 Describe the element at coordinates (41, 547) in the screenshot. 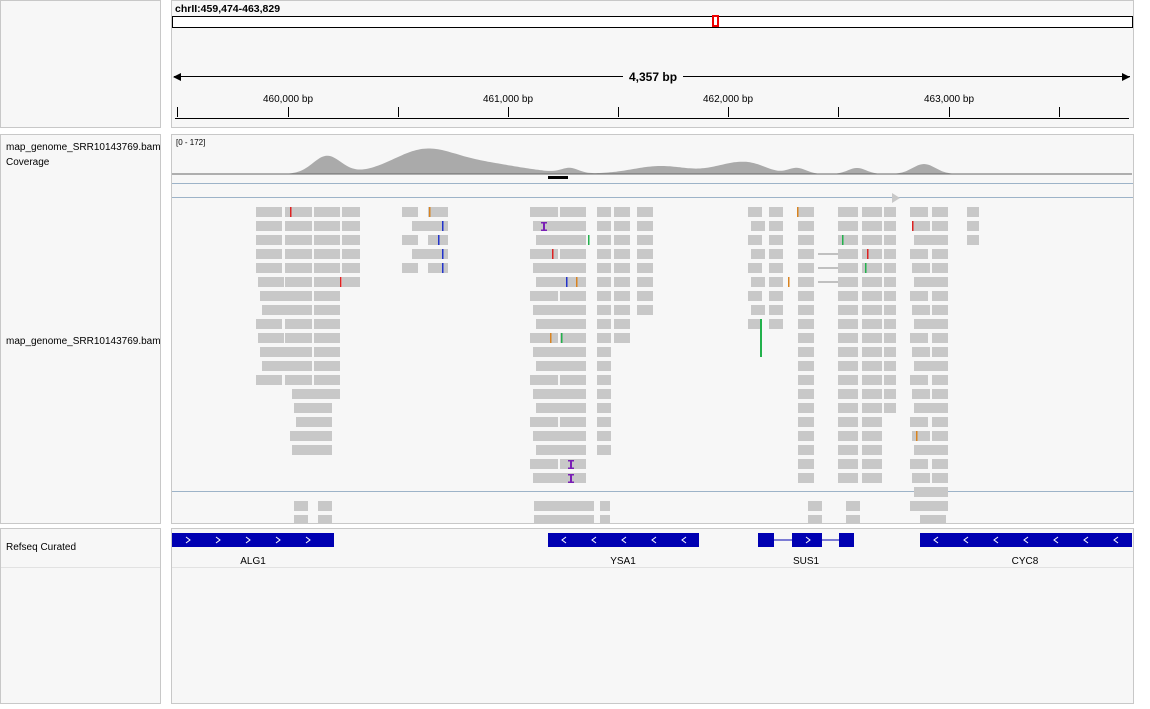

I see `refseq-track-name: Refseq Curated` at that location.